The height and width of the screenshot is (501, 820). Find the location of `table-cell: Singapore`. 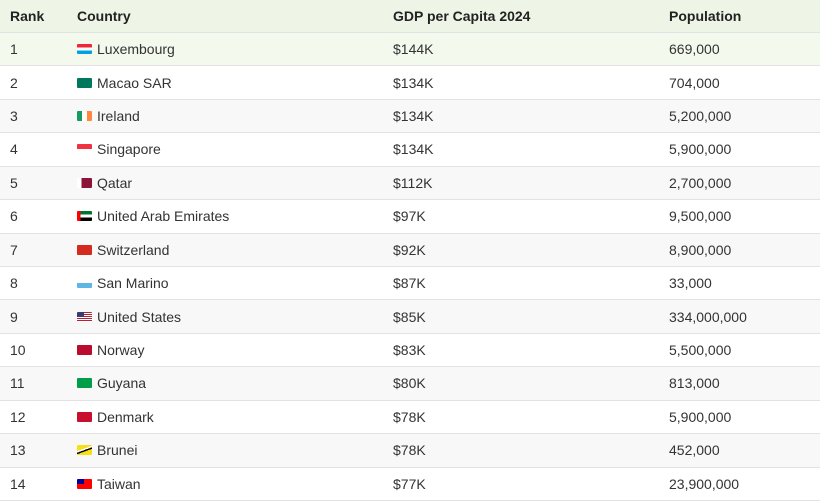

table-cell: Singapore is located at coordinates (119, 149).